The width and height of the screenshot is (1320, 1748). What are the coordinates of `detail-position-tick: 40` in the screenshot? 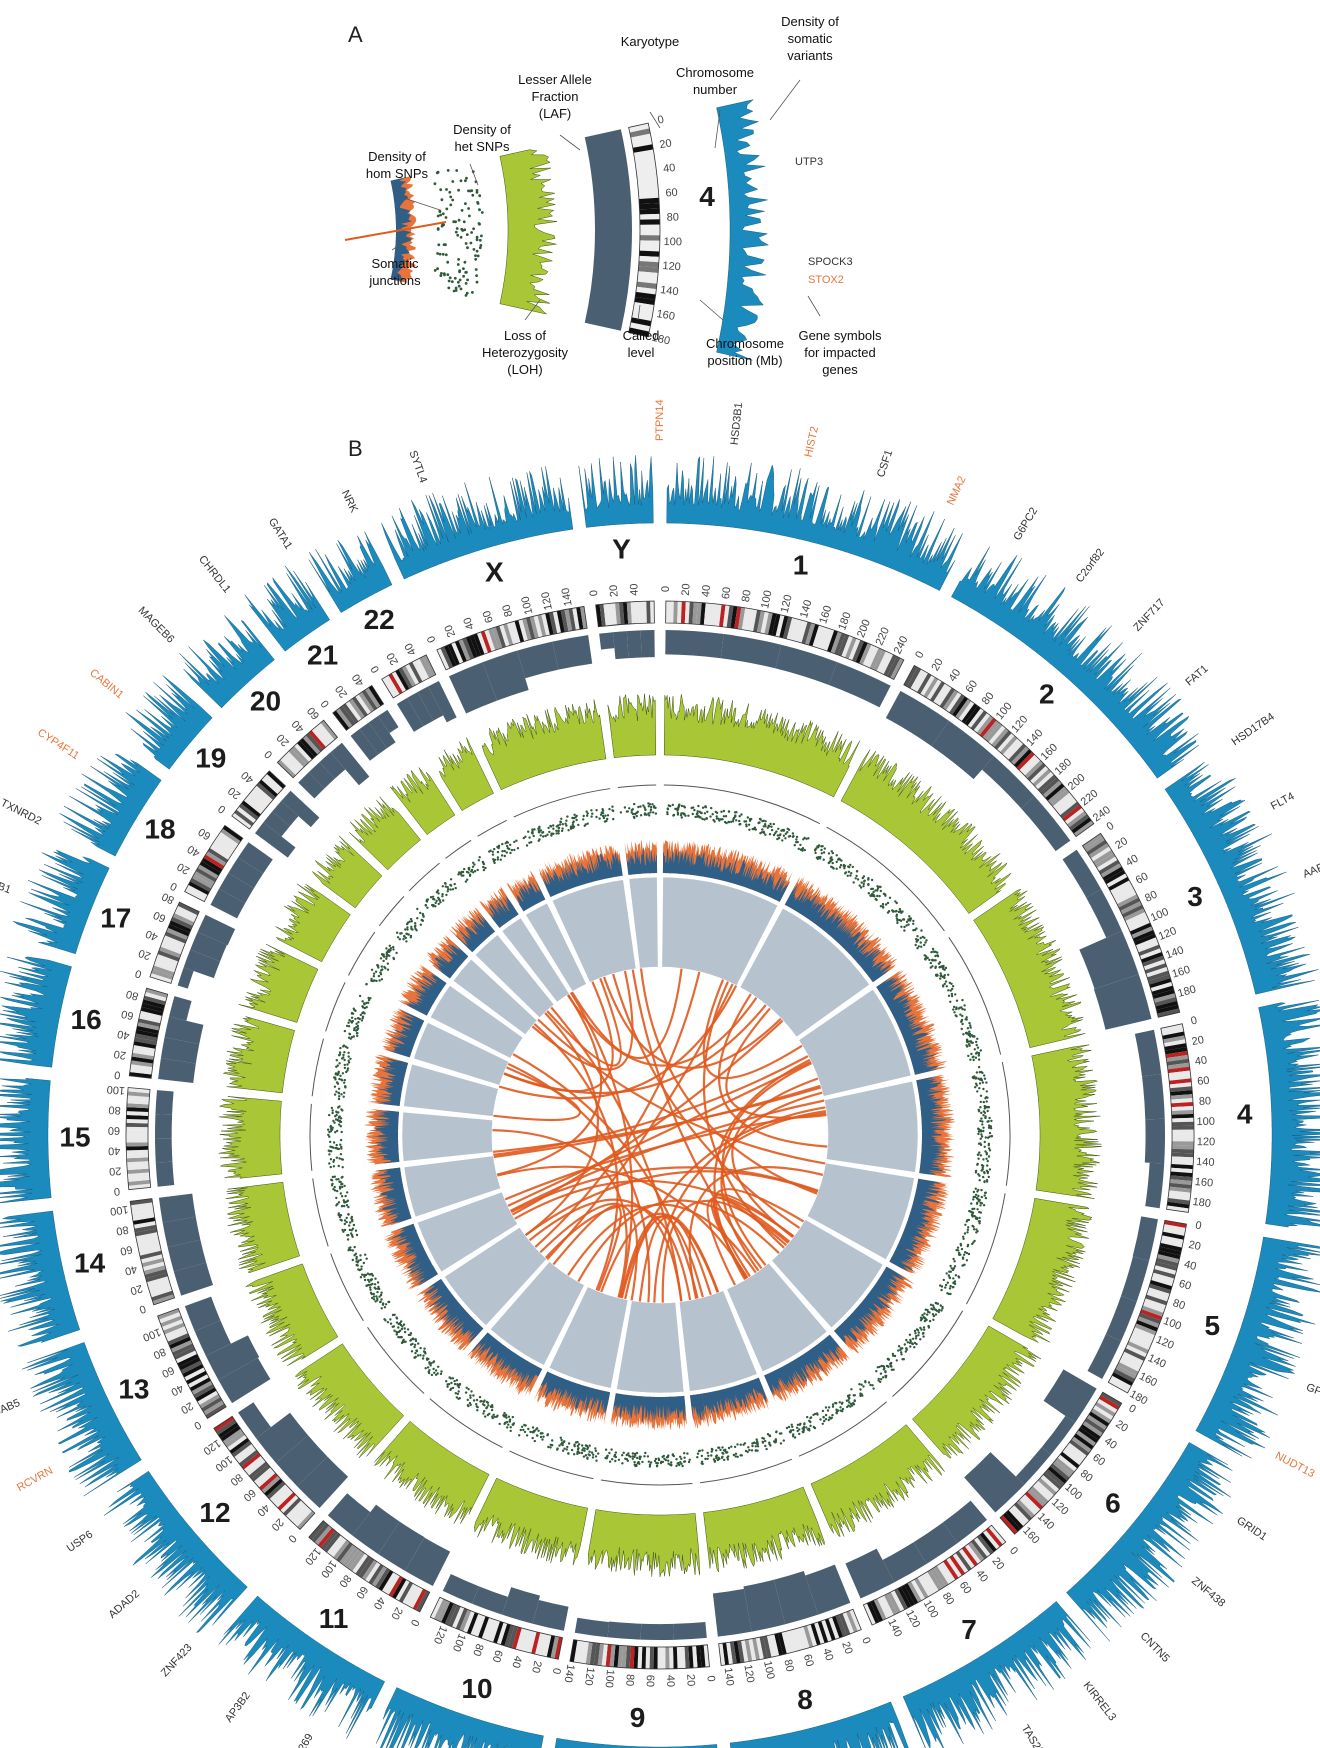 It's located at (669, 168).